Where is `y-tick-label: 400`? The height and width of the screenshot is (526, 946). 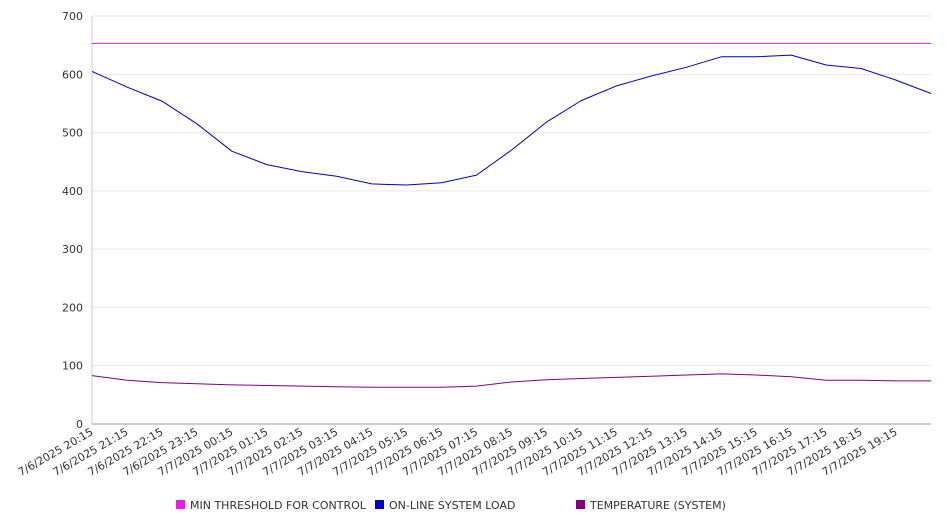 y-tick-label: 400 is located at coordinates (72, 191).